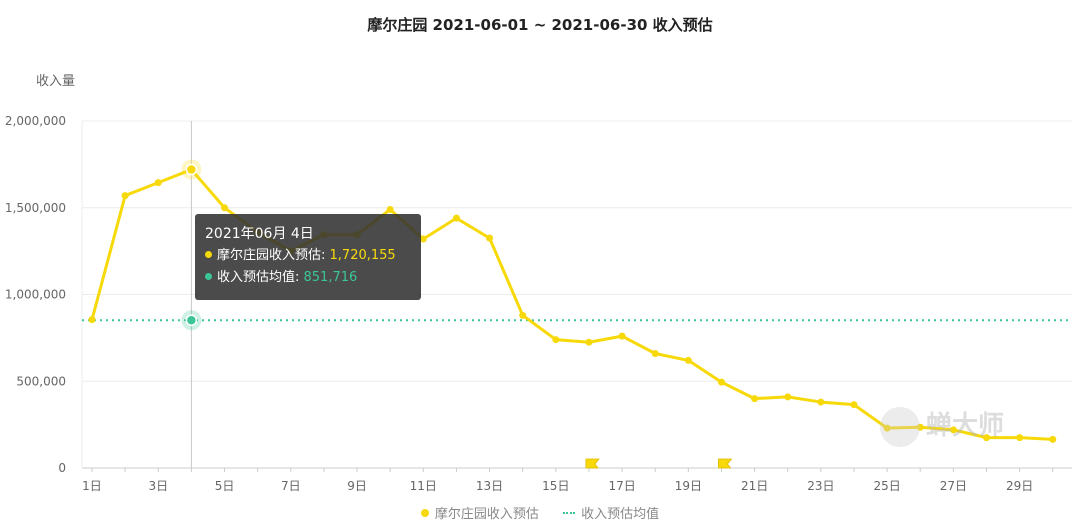  What do you see at coordinates (620, 514) in the screenshot?
I see `legend-label: 收入预估均值` at bounding box center [620, 514].